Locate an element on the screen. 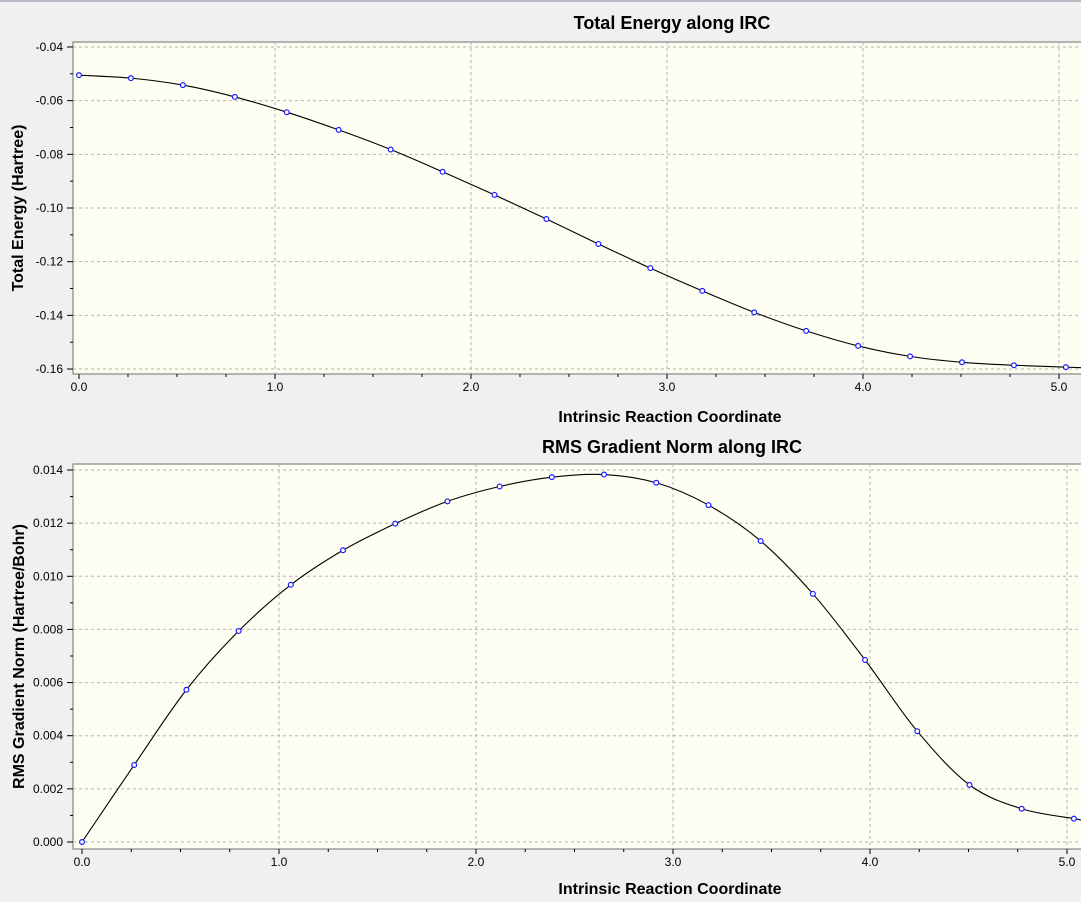  y-axis-label: Total Energy (Hartree) is located at coordinates (18, 208).